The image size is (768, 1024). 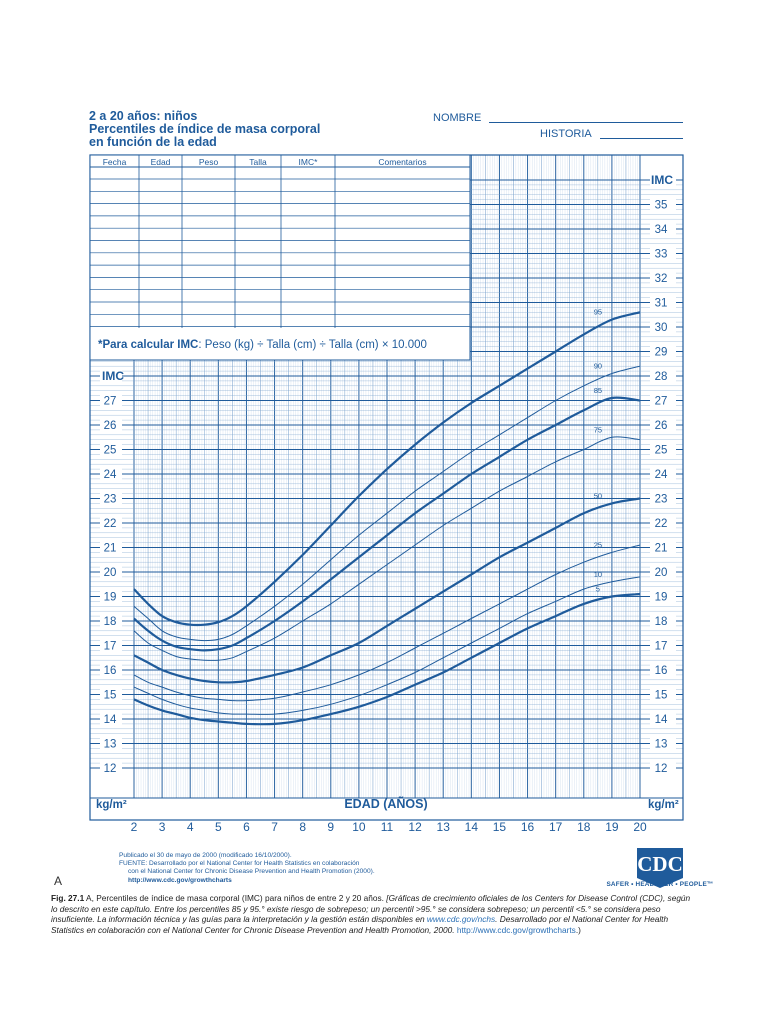 What do you see at coordinates (612, 827) in the screenshot?
I see `x-tick-label: 19` at bounding box center [612, 827].